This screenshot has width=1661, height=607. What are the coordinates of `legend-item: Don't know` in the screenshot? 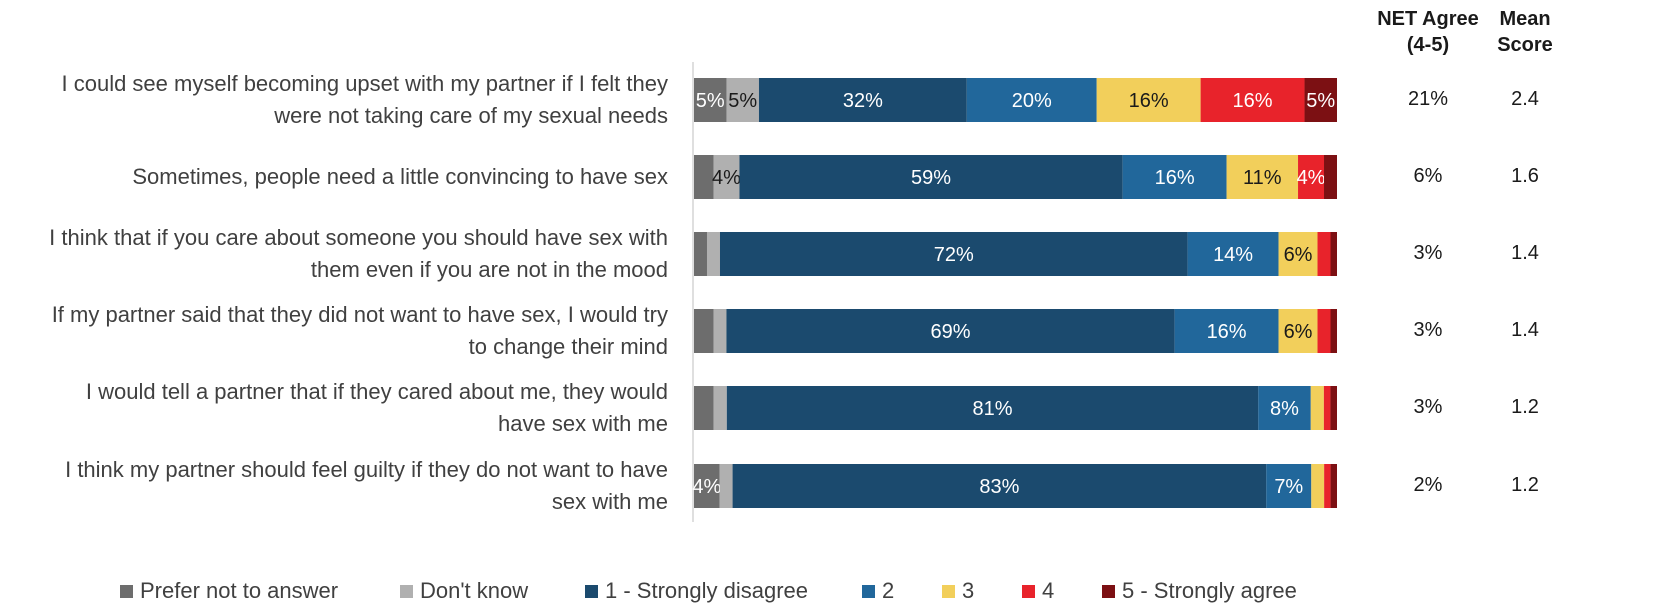 It's located at (464, 591).